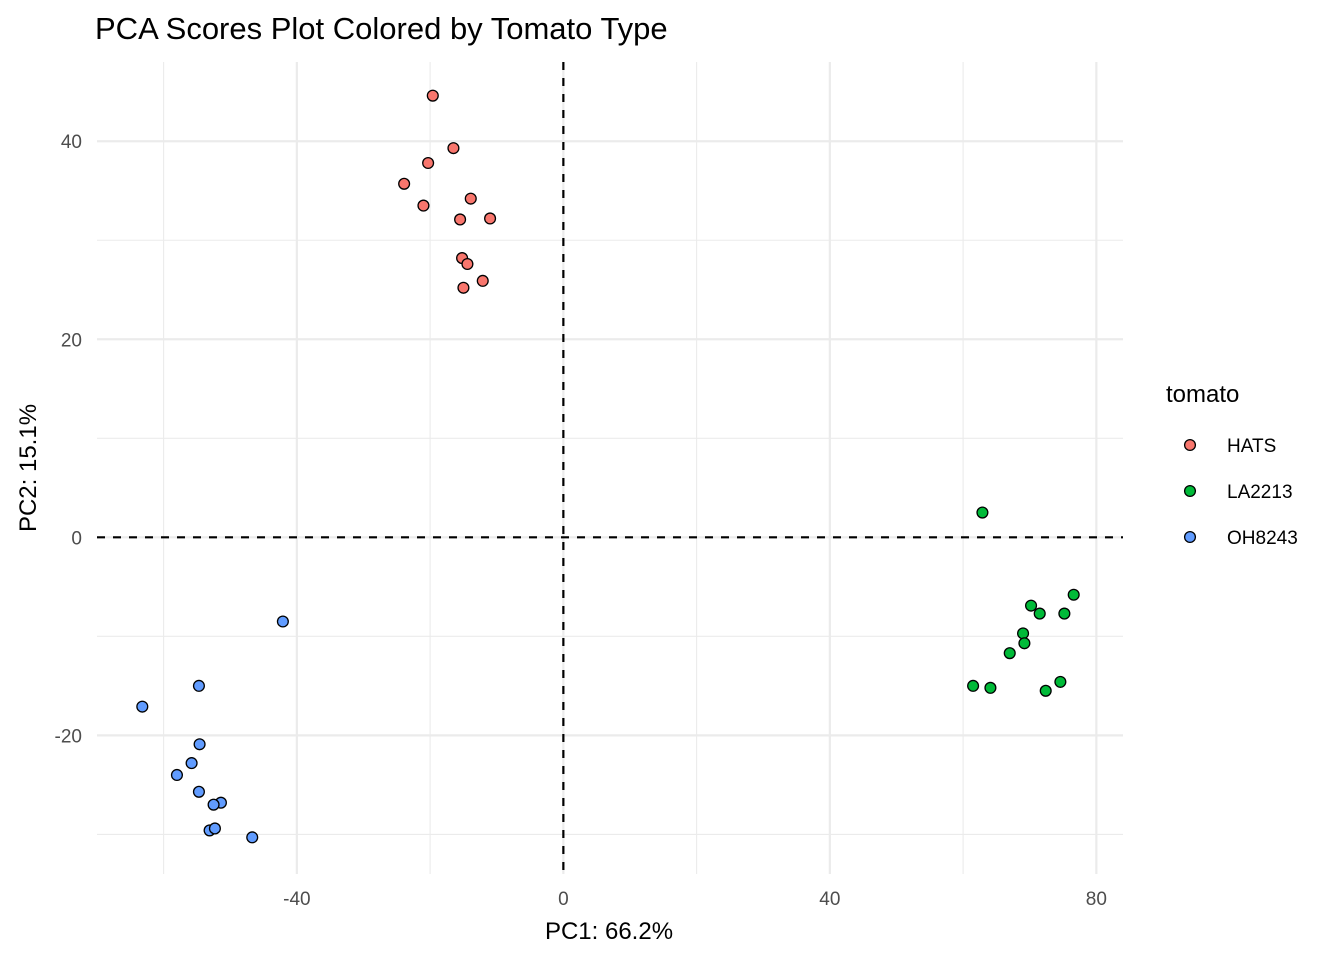 This screenshot has height=960, width=1344. I want to click on legend-key-oh8243, so click(1190, 537).